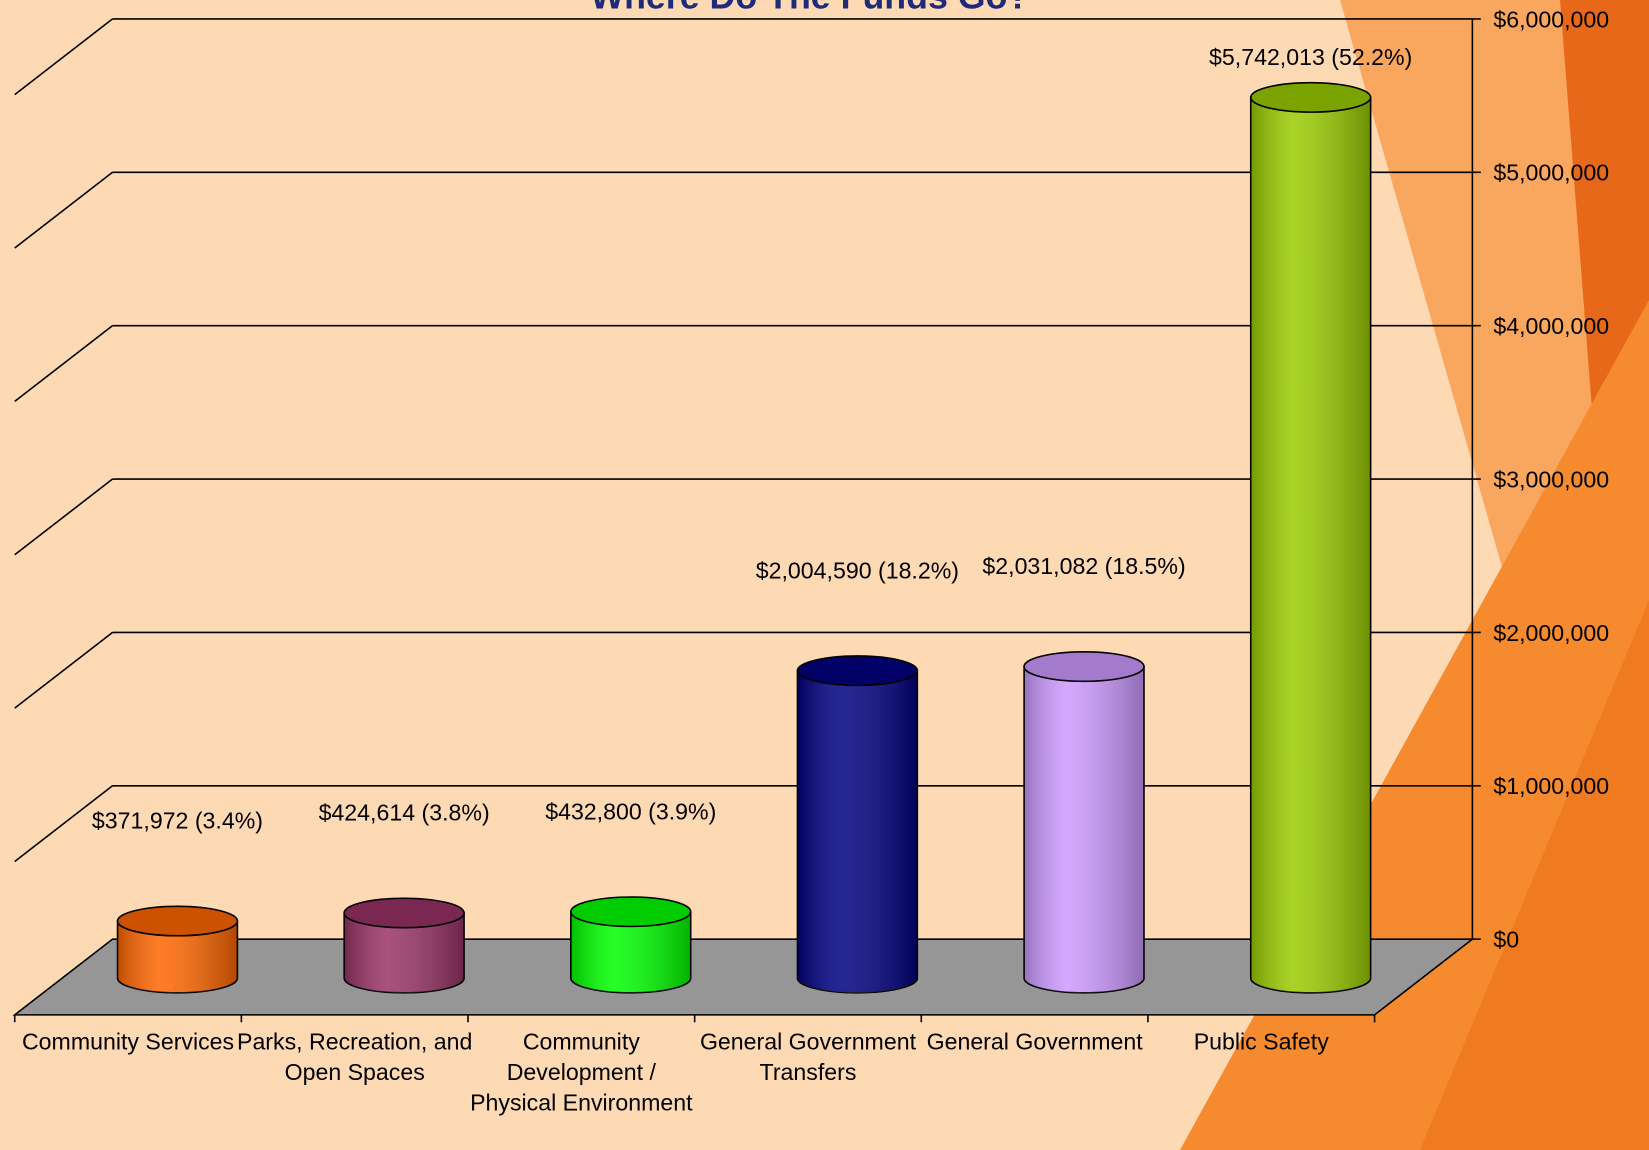  What do you see at coordinates (1506, 940) in the screenshot?
I see `y-tick-label: $0` at bounding box center [1506, 940].